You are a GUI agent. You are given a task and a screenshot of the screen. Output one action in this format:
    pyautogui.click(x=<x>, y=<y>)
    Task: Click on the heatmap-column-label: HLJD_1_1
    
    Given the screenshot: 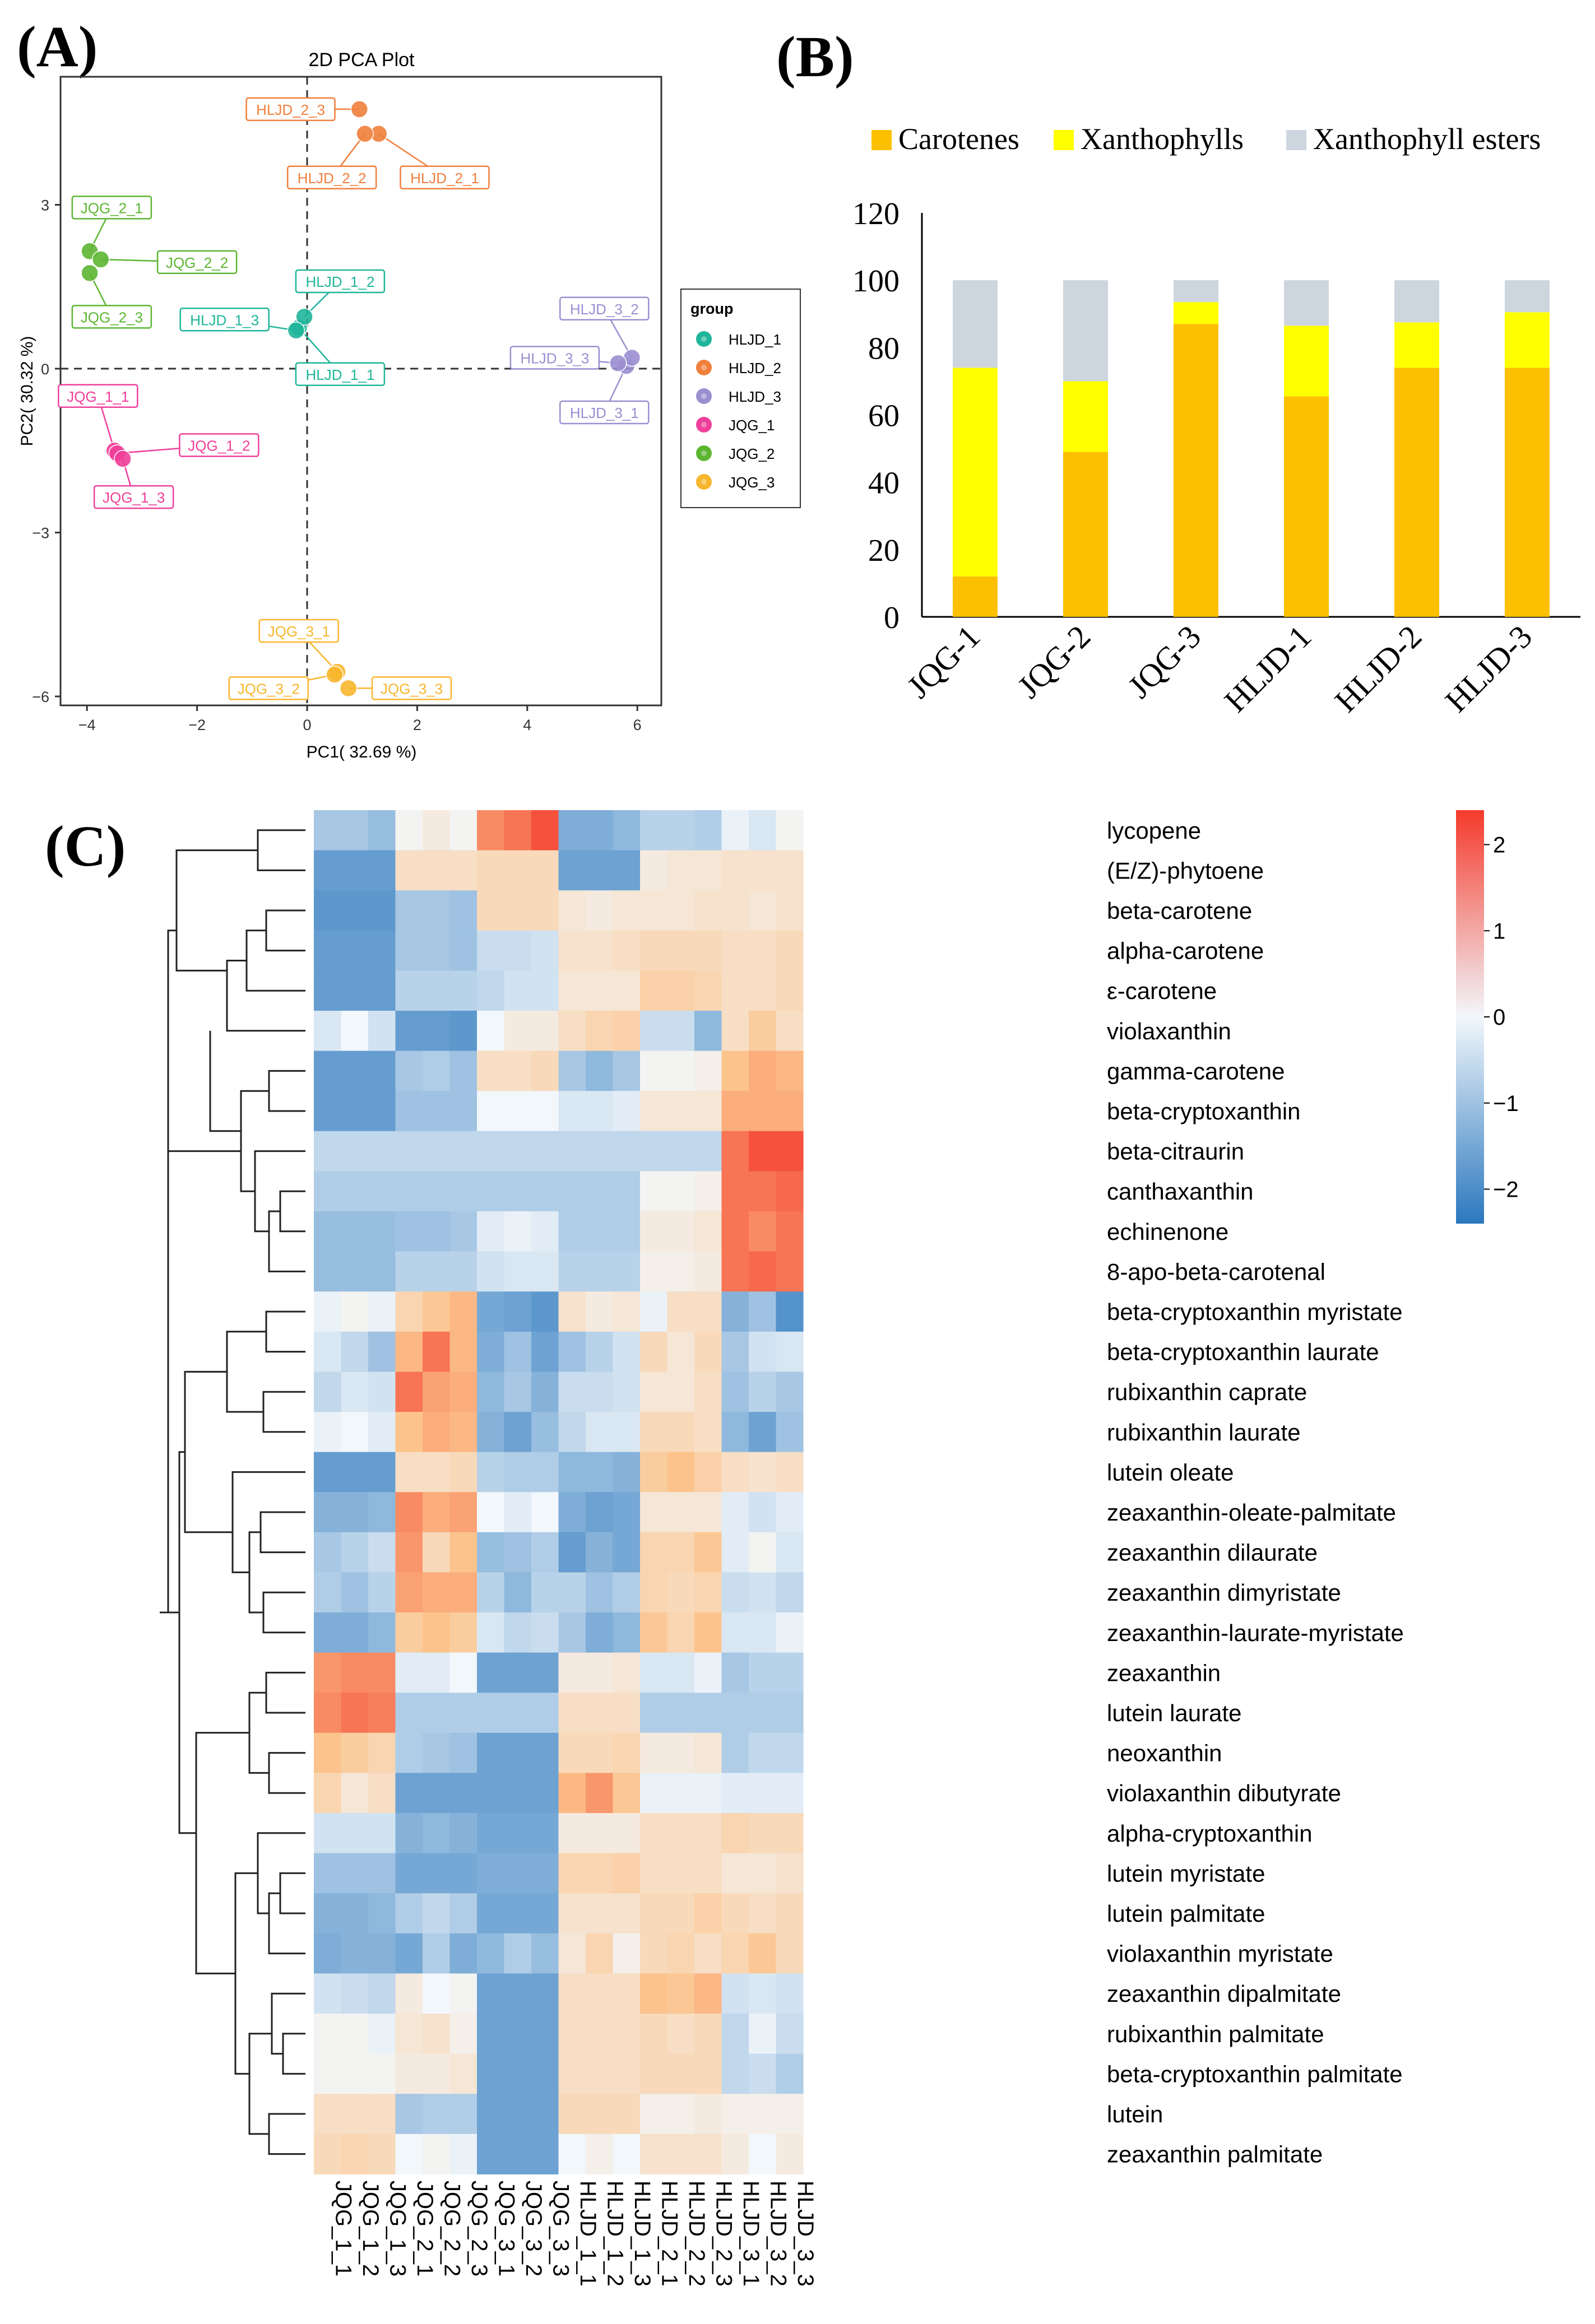 What is the action you would take?
    pyautogui.click(x=588, y=2233)
    